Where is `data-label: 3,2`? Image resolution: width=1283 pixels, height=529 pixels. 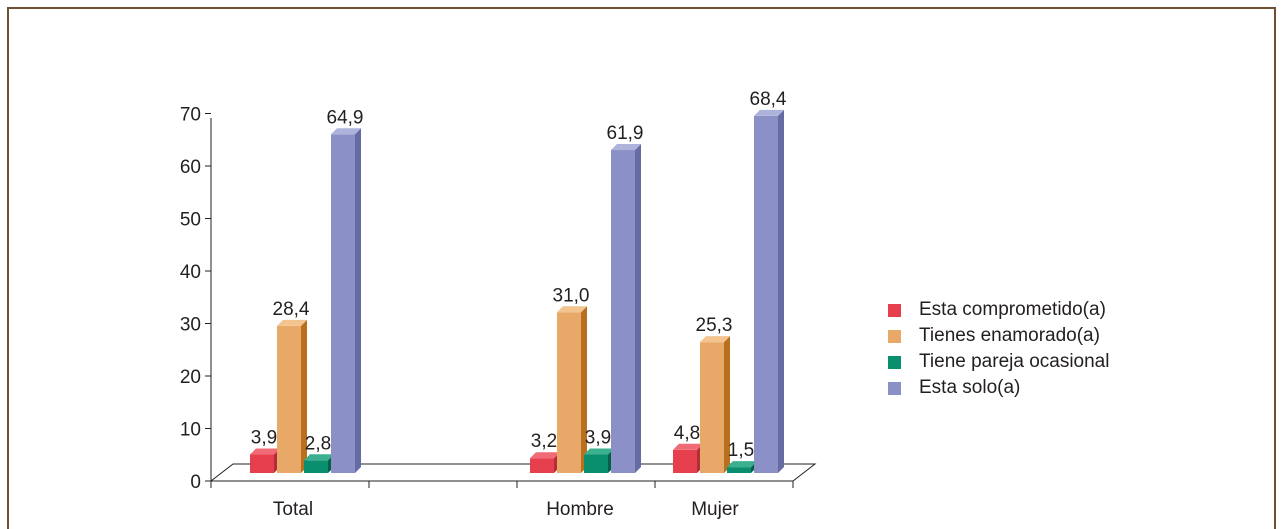 data-label: 3,2 is located at coordinates (544, 441).